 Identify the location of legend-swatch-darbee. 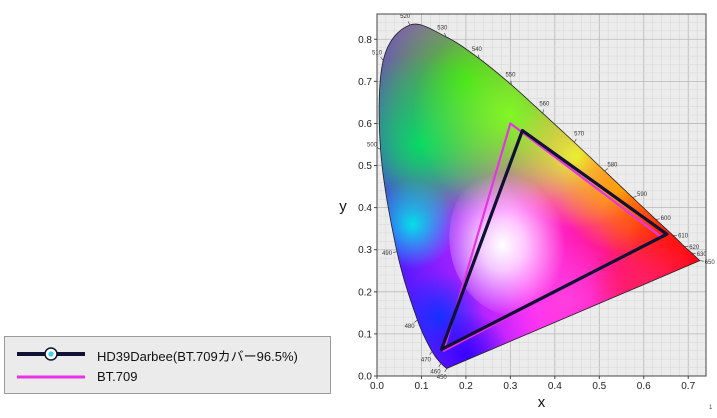
(51, 354).